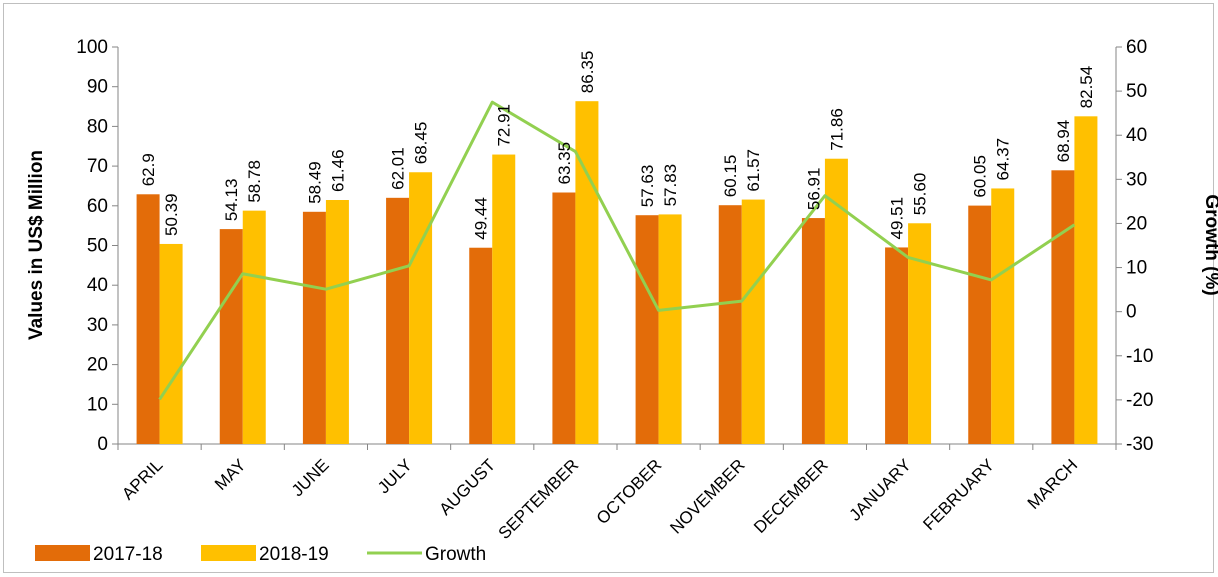  I want to click on data-label: 54.13, so click(231, 200).